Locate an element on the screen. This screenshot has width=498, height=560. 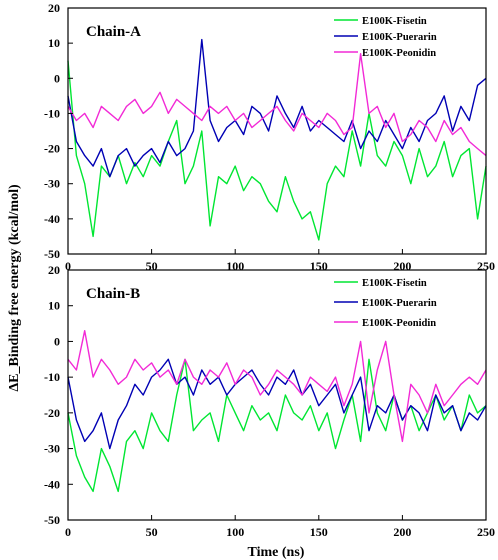
x-axis-title: Time (ns) is located at coordinates (276, 552).